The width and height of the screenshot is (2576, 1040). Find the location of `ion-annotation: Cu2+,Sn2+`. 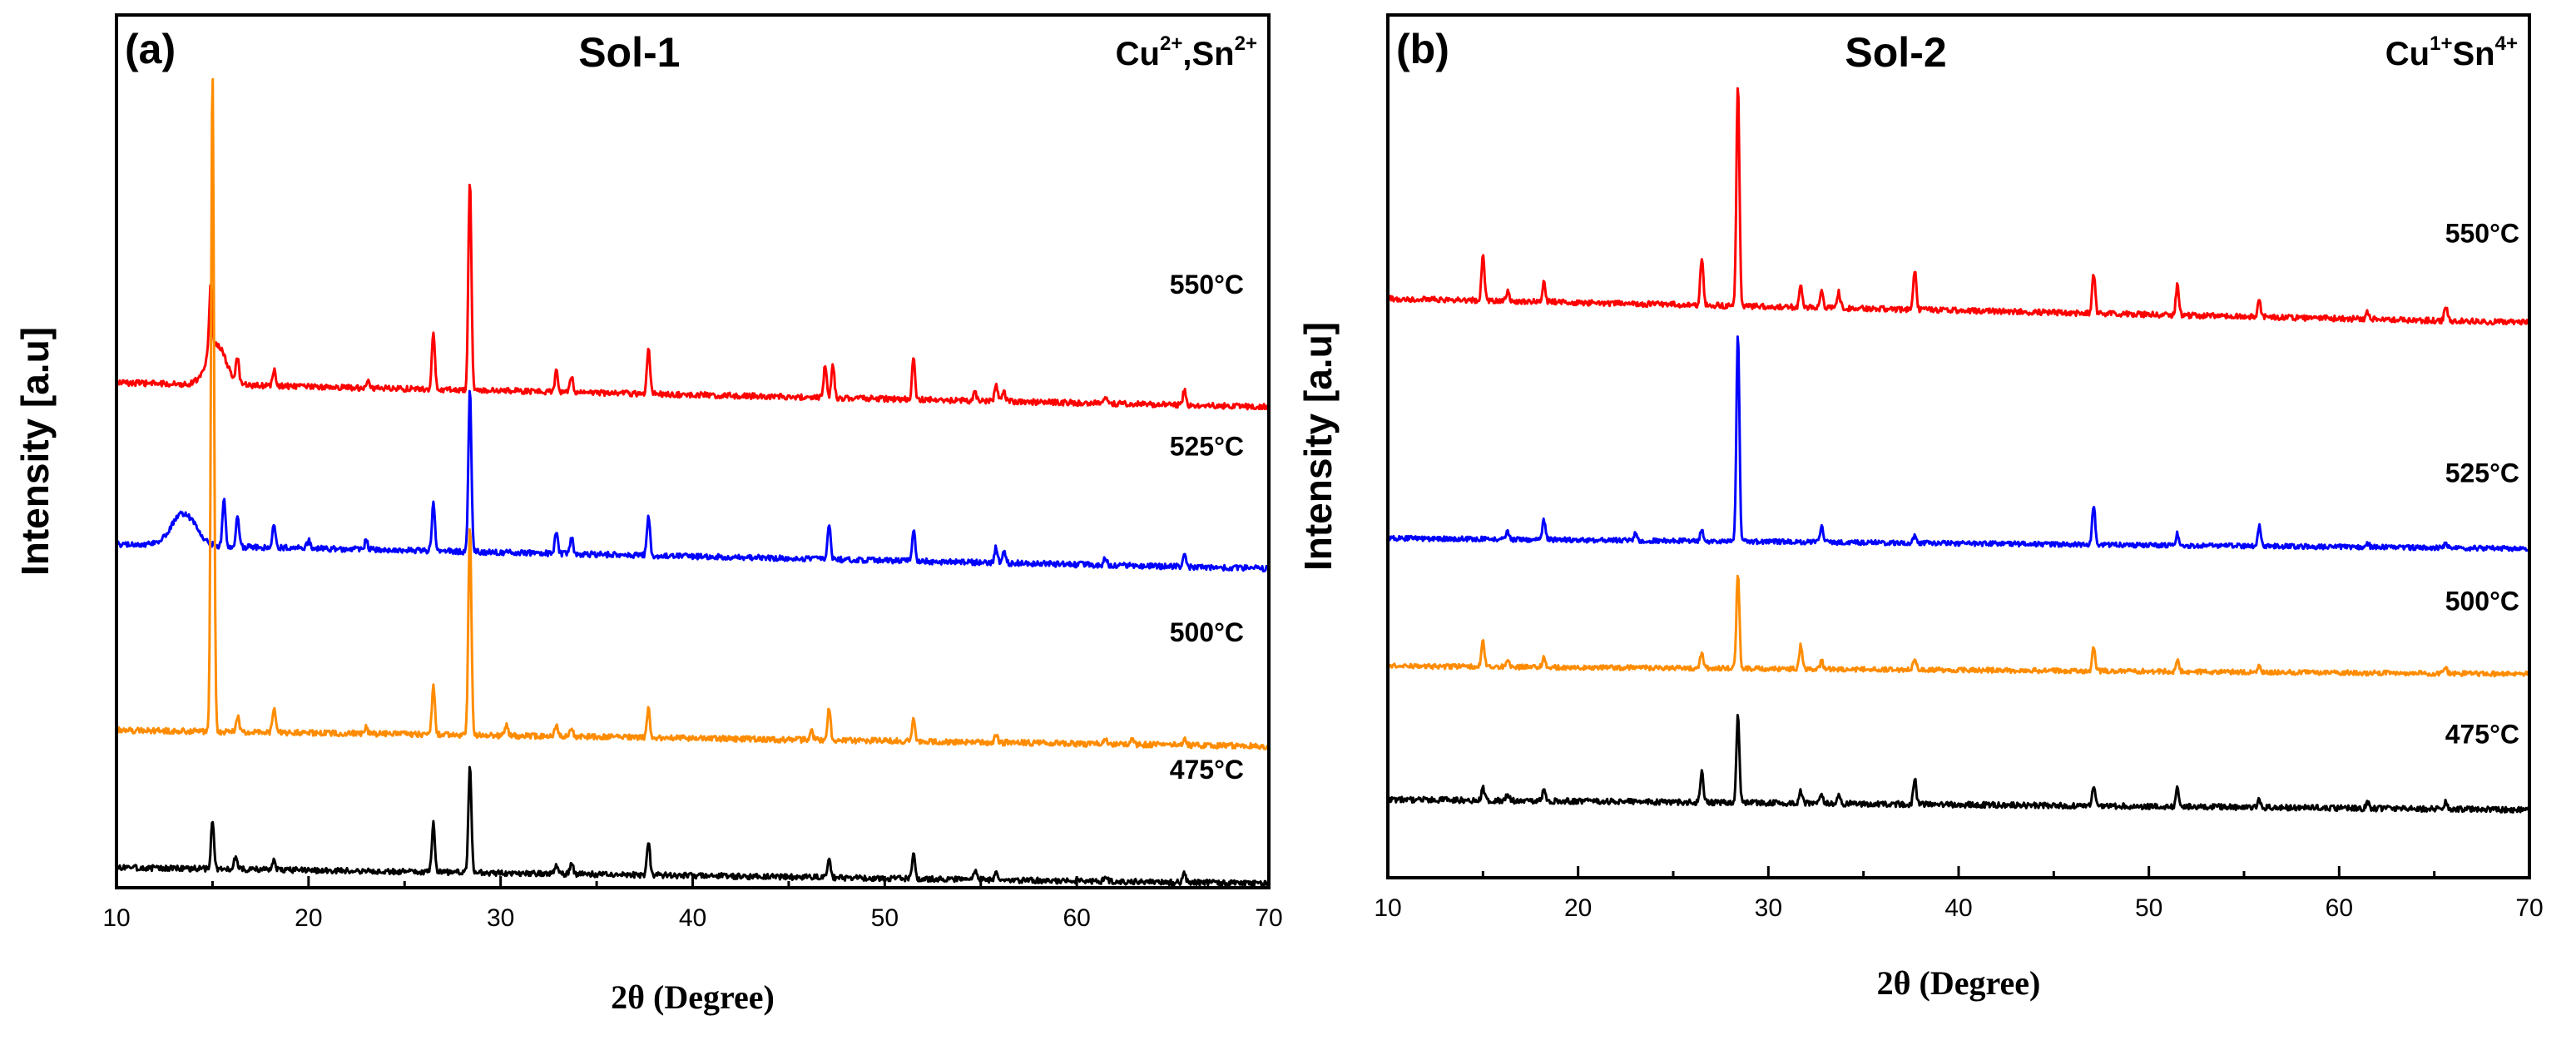

ion-annotation: Cu2+,Sn2+ is located at coordinates (1186, 52).